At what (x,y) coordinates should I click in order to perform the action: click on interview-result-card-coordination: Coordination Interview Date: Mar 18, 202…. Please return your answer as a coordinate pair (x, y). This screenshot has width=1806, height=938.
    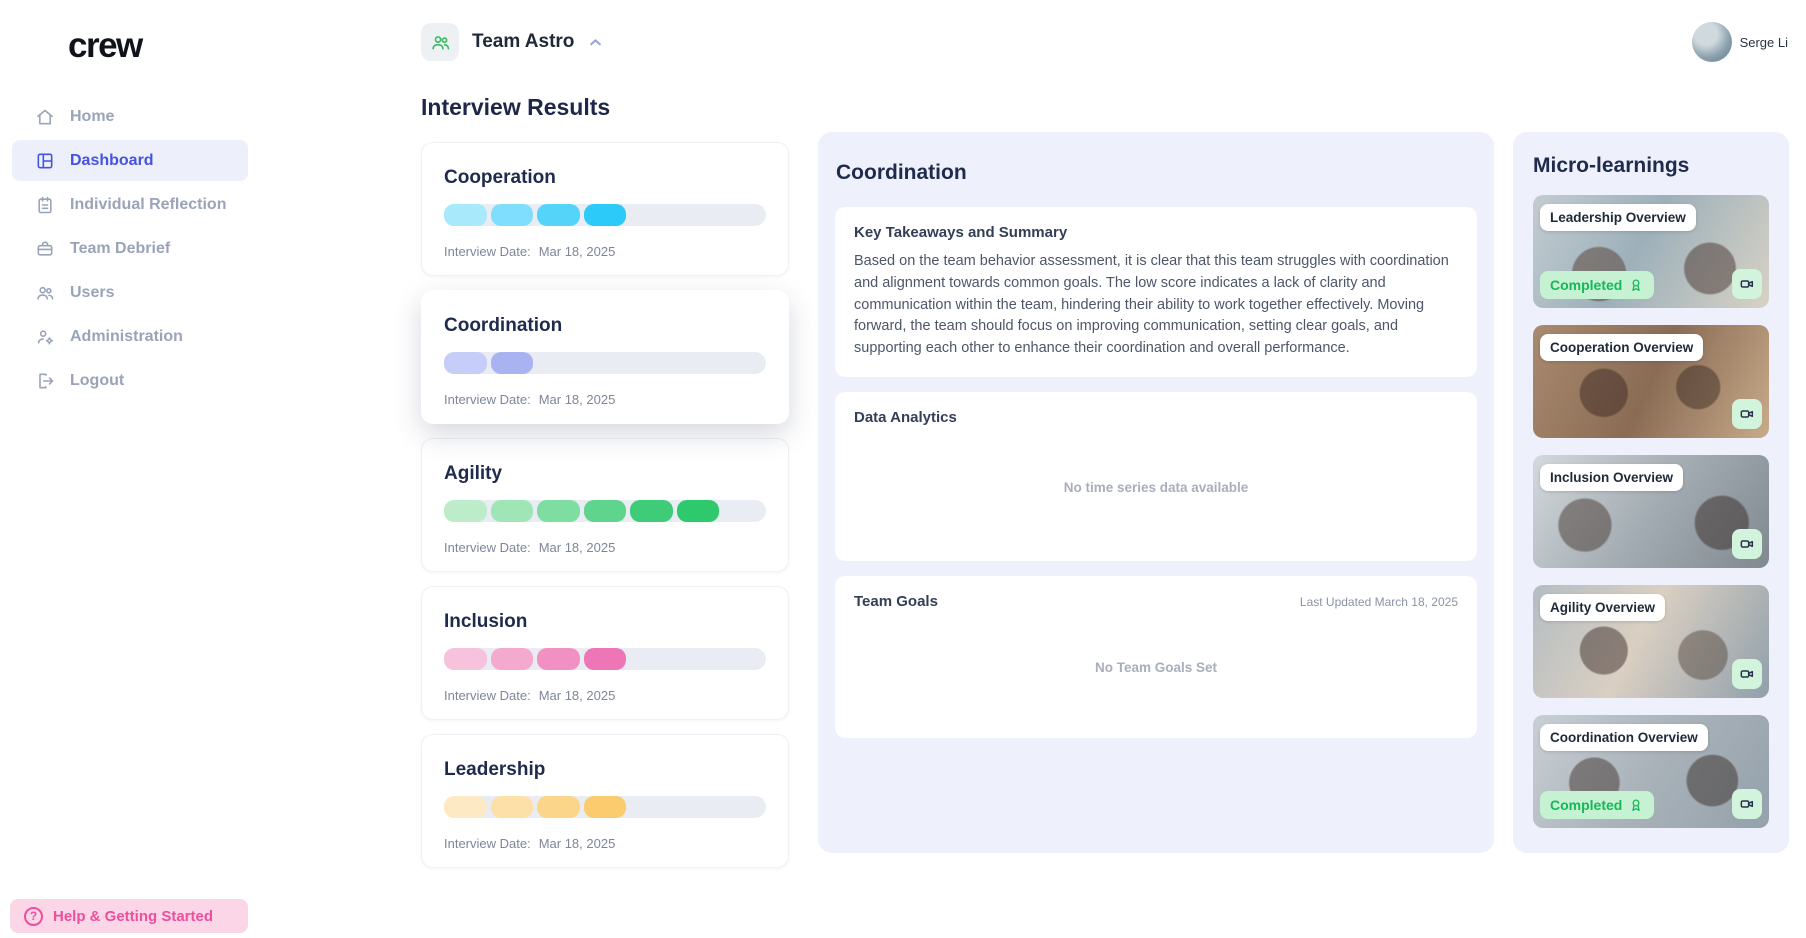
    Looking at the image, I should click on (605, 357).